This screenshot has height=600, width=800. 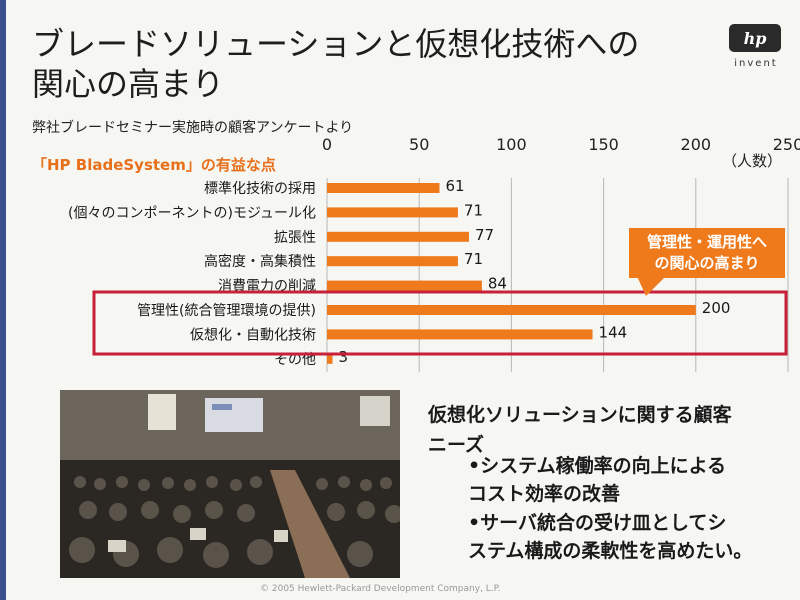 What do you see at coordinates (253, 335) in the screenshot?
I see `category-label: 仮想化・自動化技術` at bounding box center [253, 335].